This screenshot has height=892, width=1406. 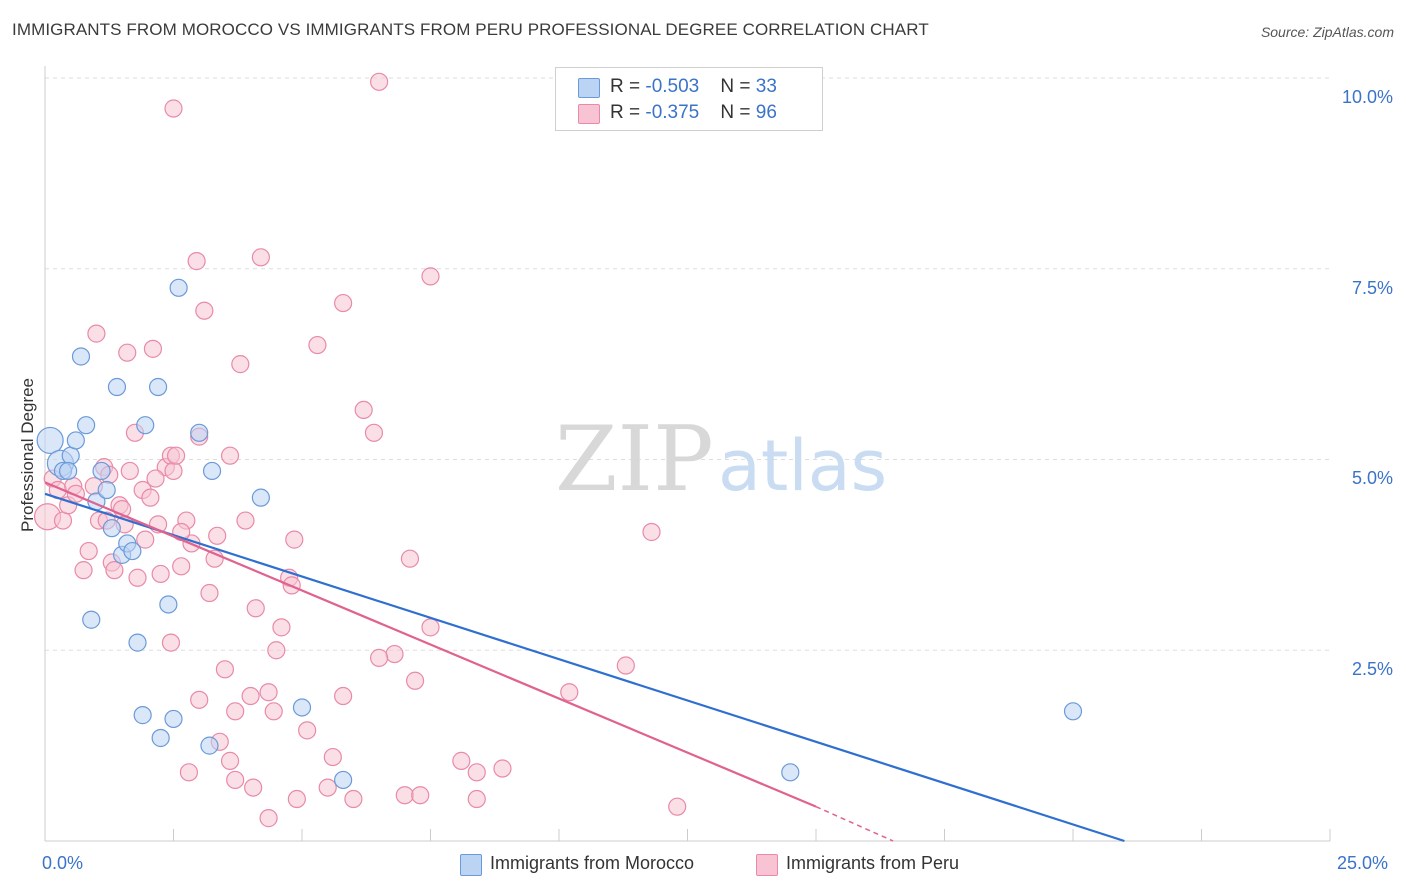 What do you see at coordinates (854, 823) in the screenshot?
I see `trend-line-extension-peru` at bounding box center [854, 823].